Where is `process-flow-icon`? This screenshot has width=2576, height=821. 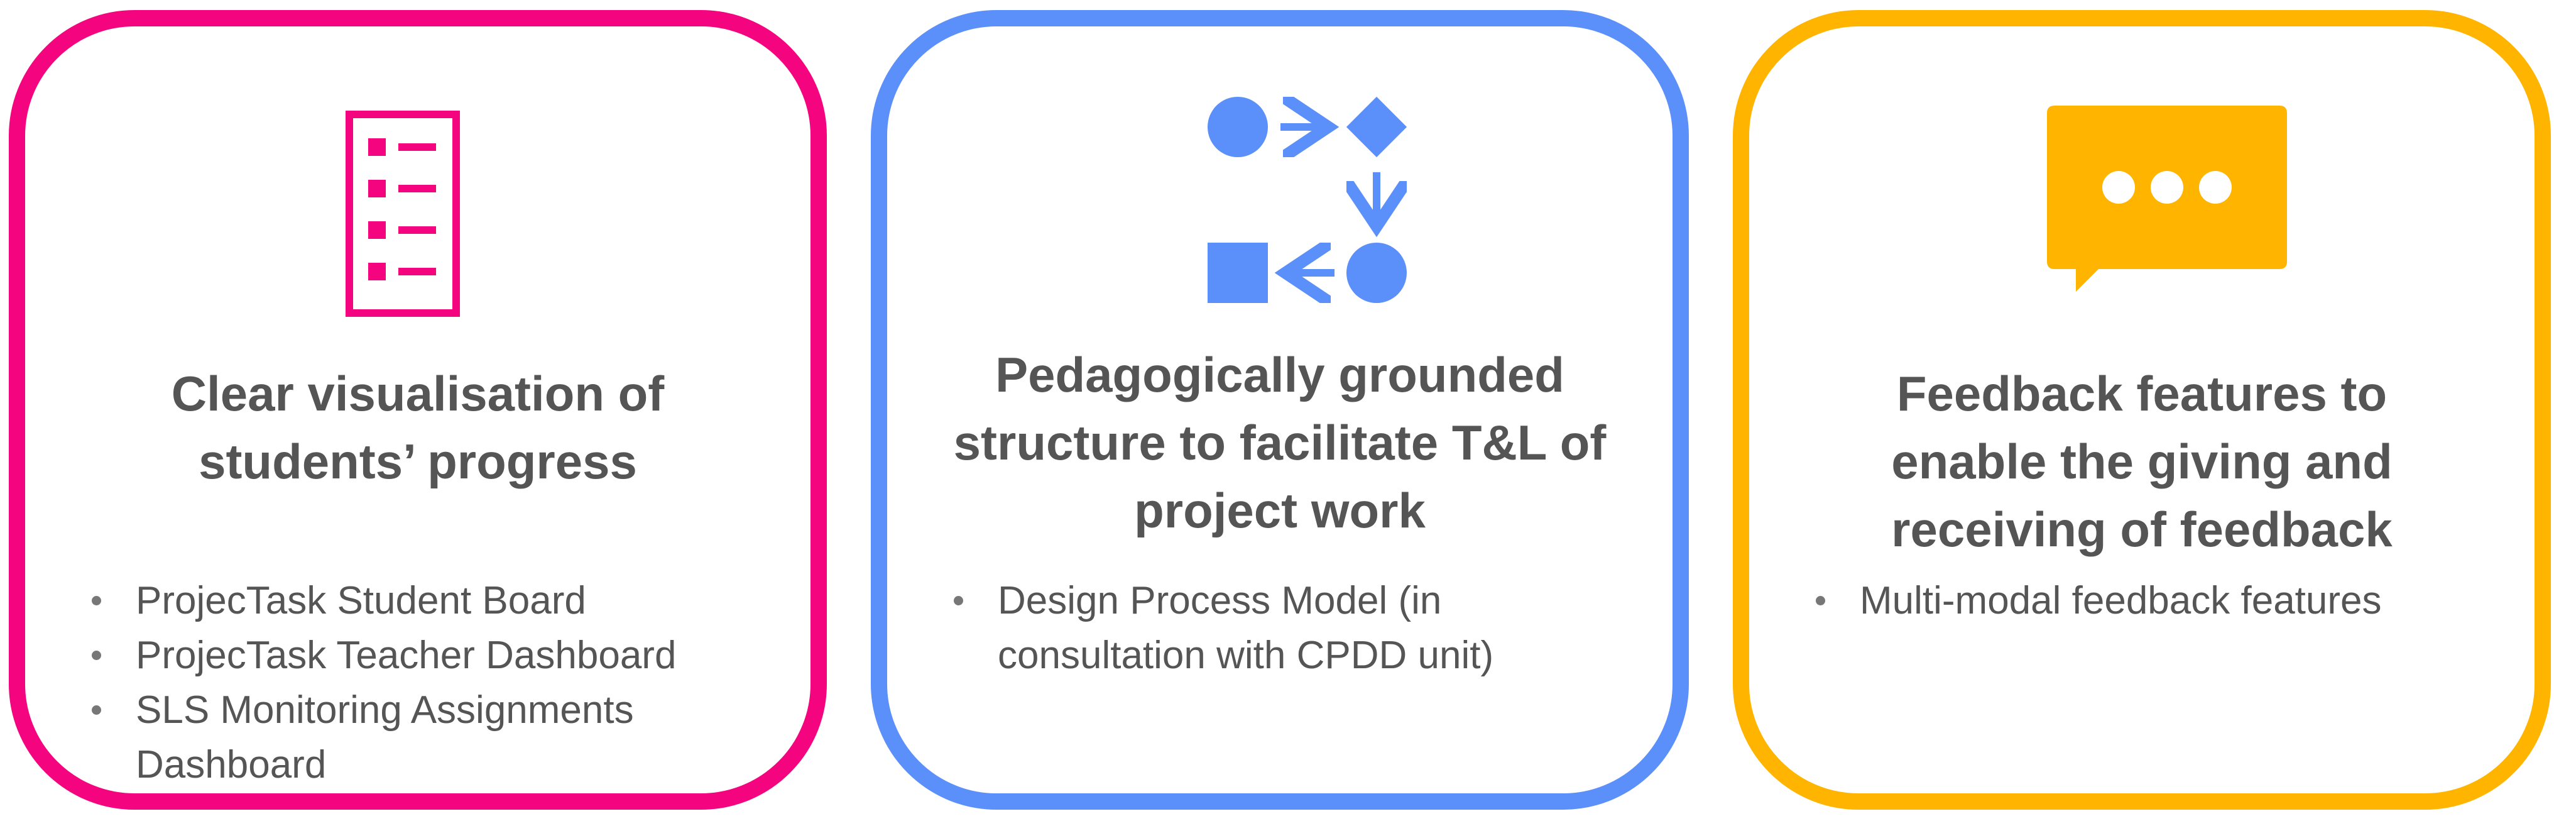 process-flow-icon is located at coordinates (1308, 199).